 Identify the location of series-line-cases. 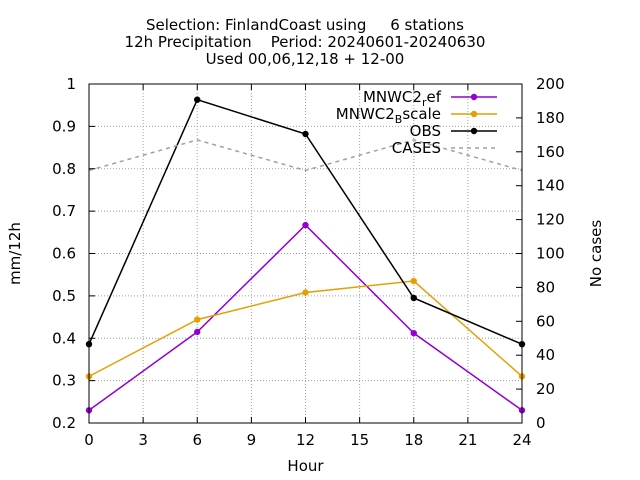
(305, 155).